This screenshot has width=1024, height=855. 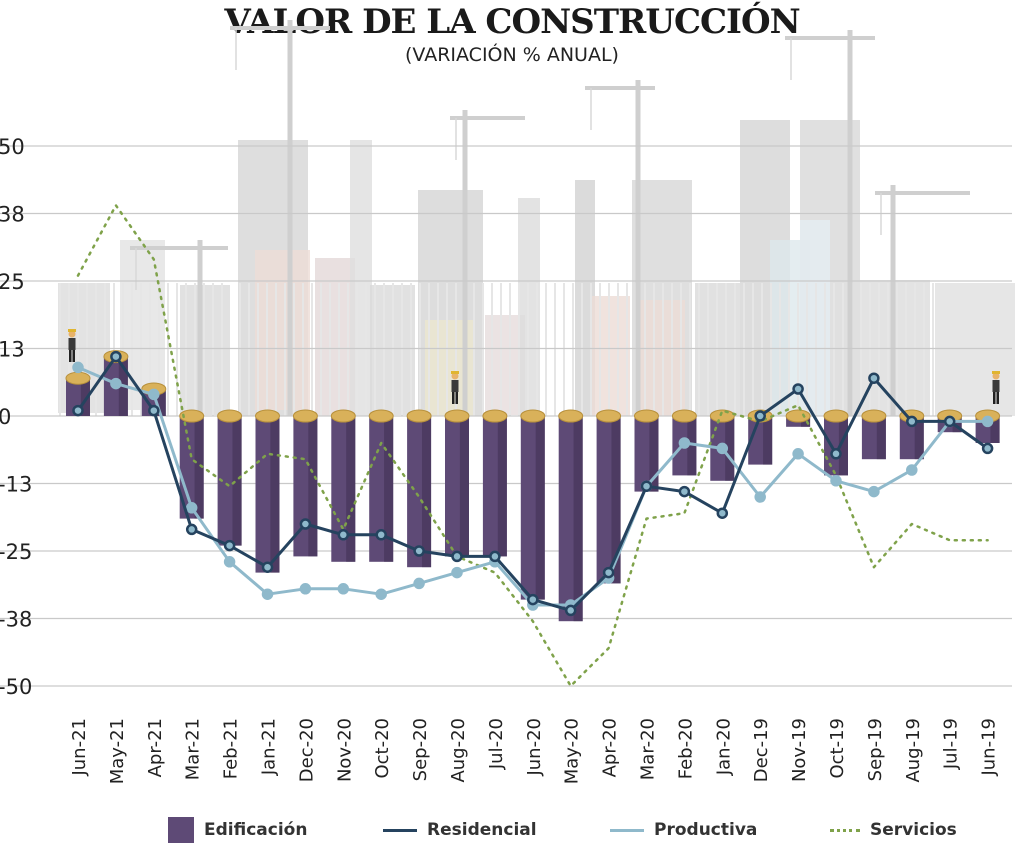 I want to click on x-tick-label: Jan-21, so click(x=269, y=747).